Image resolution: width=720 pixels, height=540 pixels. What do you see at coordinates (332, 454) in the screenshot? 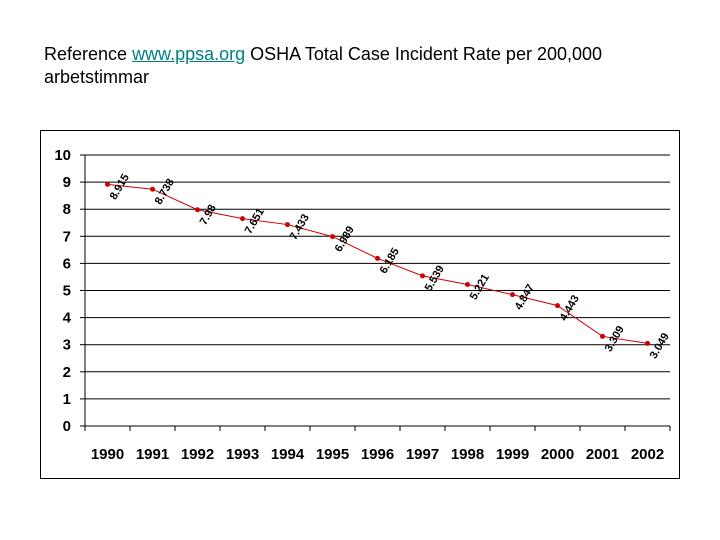
I see `xtick-label-1995: 1995` at bounding box center [332, 454].